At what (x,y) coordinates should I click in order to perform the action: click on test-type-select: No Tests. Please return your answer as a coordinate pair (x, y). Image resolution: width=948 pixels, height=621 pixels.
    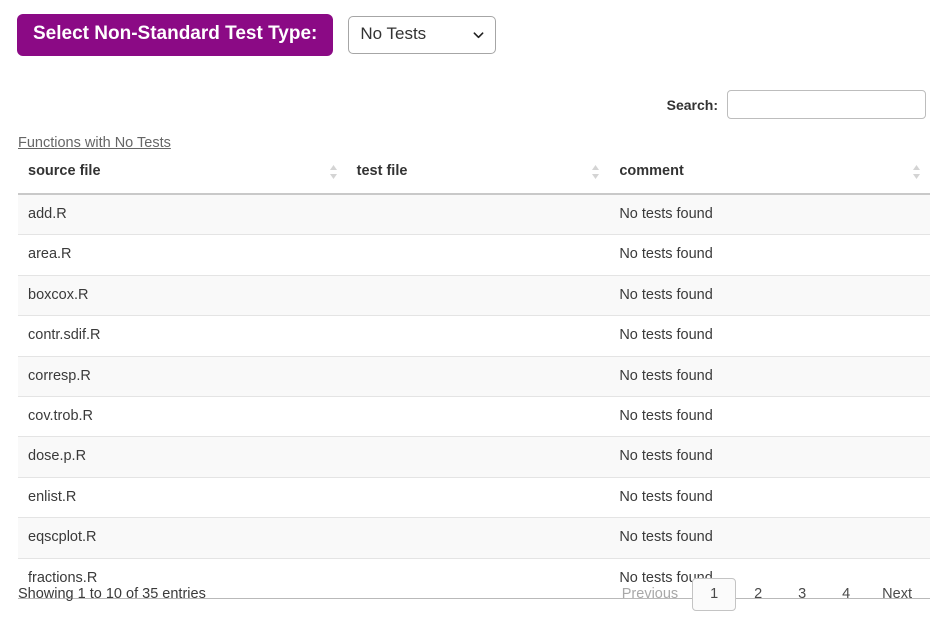
    Looking at the image, I should click on (422, 35).